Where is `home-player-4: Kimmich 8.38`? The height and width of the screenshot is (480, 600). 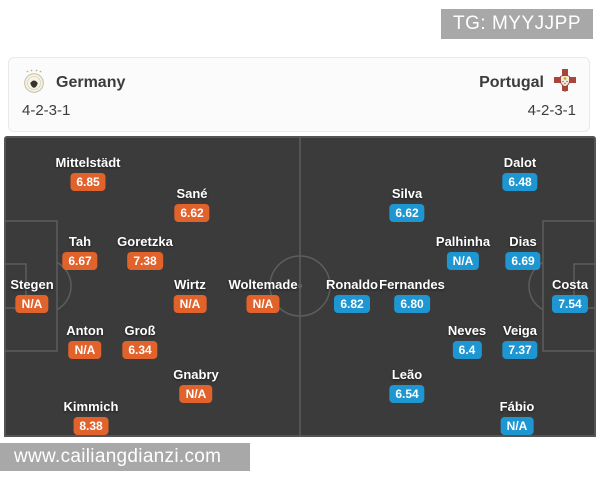 home-player-4: Kimmich 8.38 is located at coordinates (91, 417).